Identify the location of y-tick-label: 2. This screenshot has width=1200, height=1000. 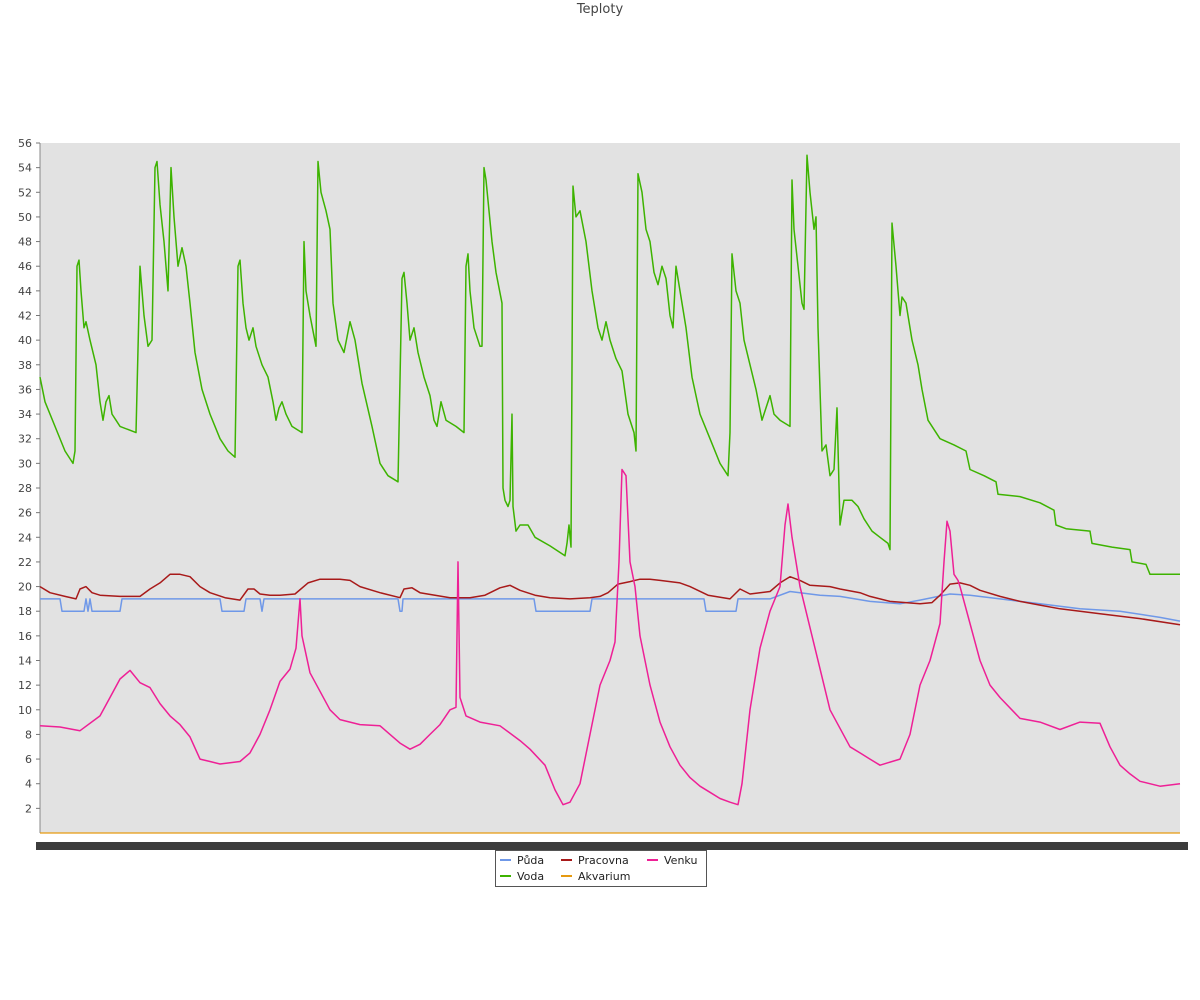
(28, 808).